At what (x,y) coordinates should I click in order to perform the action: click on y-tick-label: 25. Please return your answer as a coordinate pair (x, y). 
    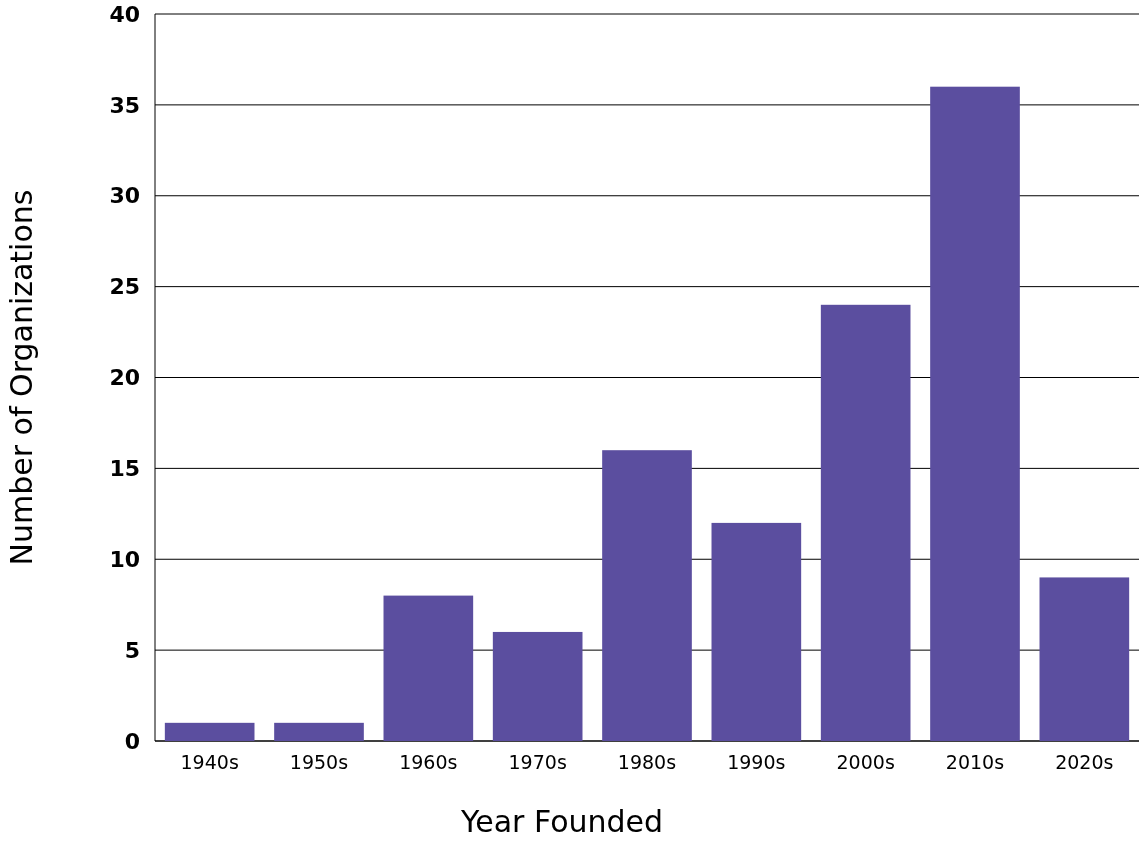
    Looking at the image, I should click on (124, 287).